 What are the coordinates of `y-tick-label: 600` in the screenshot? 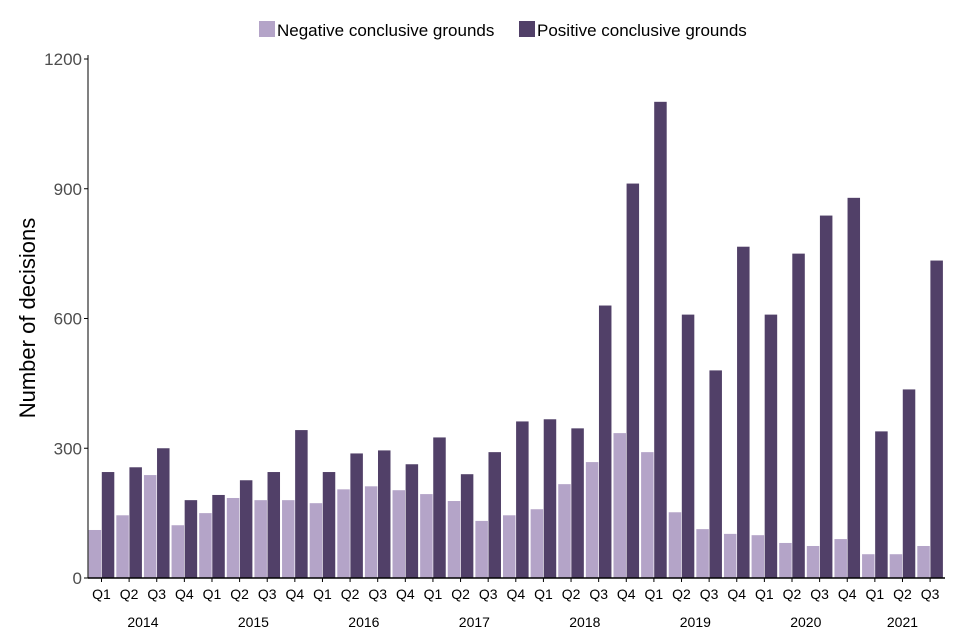 It's located at (68, 319).